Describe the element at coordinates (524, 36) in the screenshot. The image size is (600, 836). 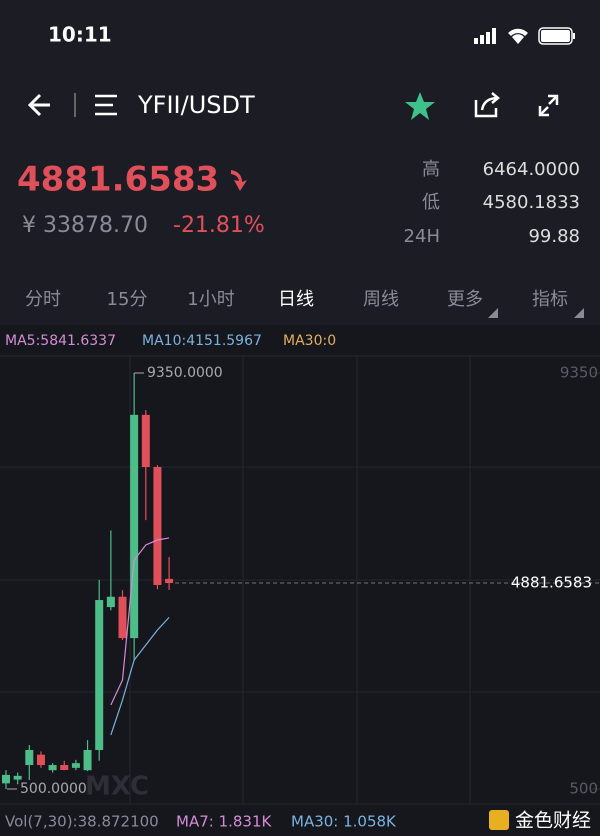
I see `status-icons` at that location.